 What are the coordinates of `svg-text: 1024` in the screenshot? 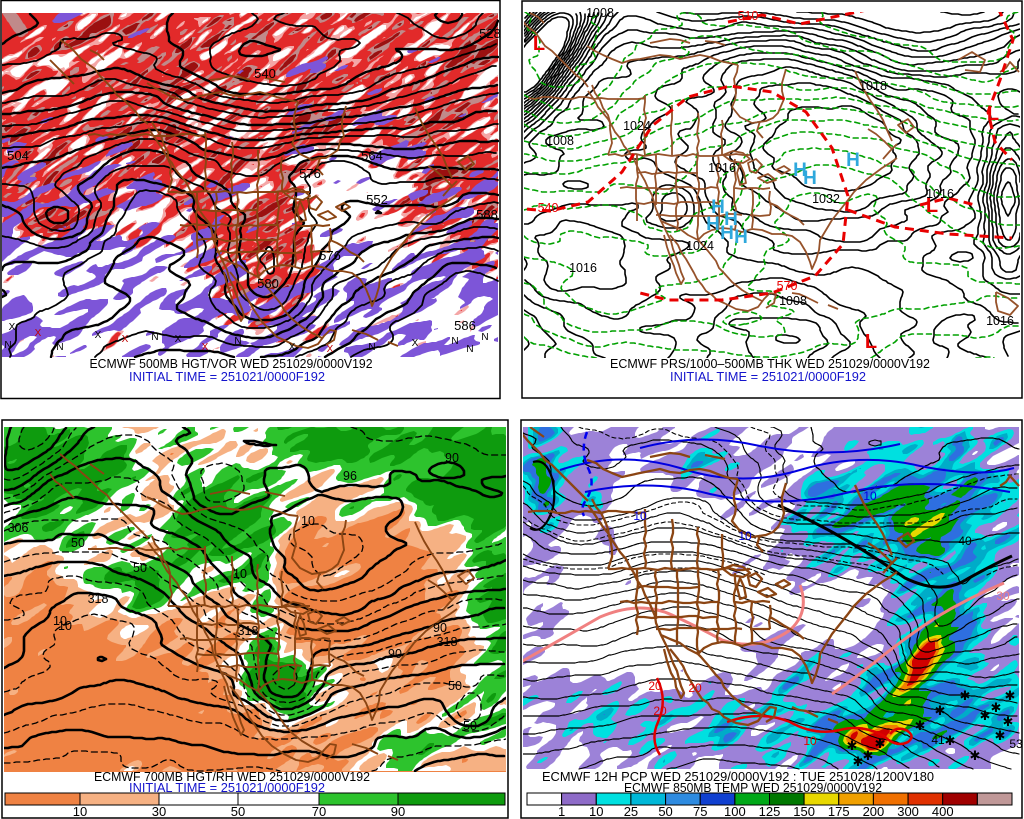 It's located at (637, 126).